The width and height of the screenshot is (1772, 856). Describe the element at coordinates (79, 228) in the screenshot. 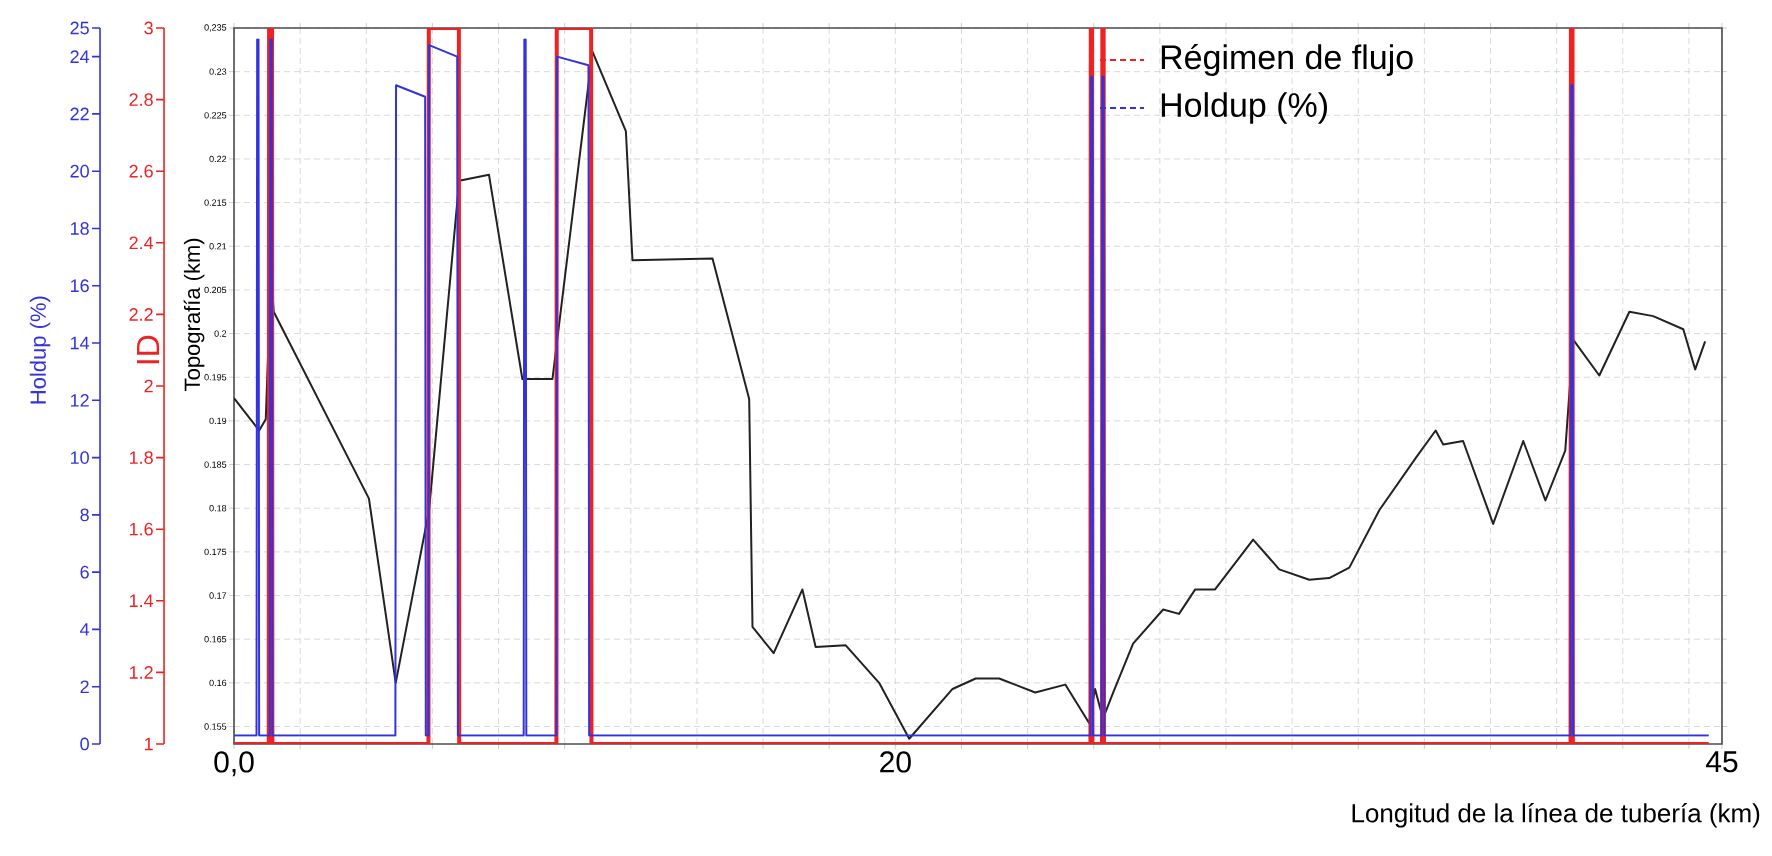

I see `y2-tick-label: 18` at that location.